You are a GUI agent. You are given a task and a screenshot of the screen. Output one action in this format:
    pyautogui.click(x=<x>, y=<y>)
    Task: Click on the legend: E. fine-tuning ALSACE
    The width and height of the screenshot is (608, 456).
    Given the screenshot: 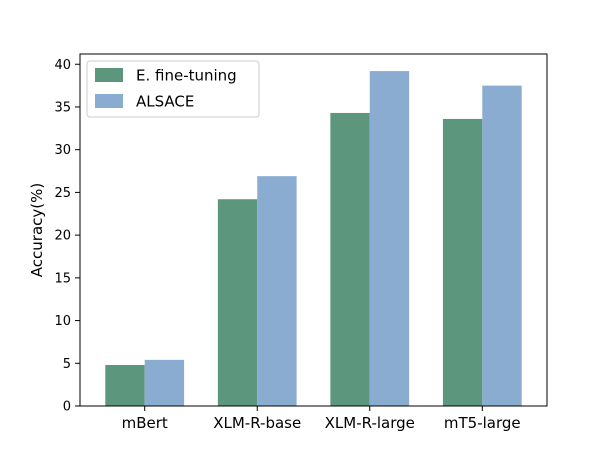 What is the action you would take?
    pyautogui.click(x=173, y=89)
    